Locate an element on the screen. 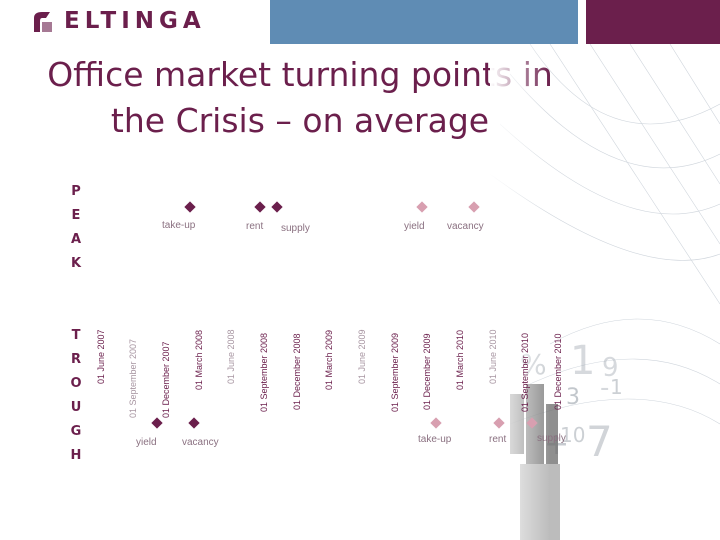  peak-letter: E is located at coordinates (76, 215).